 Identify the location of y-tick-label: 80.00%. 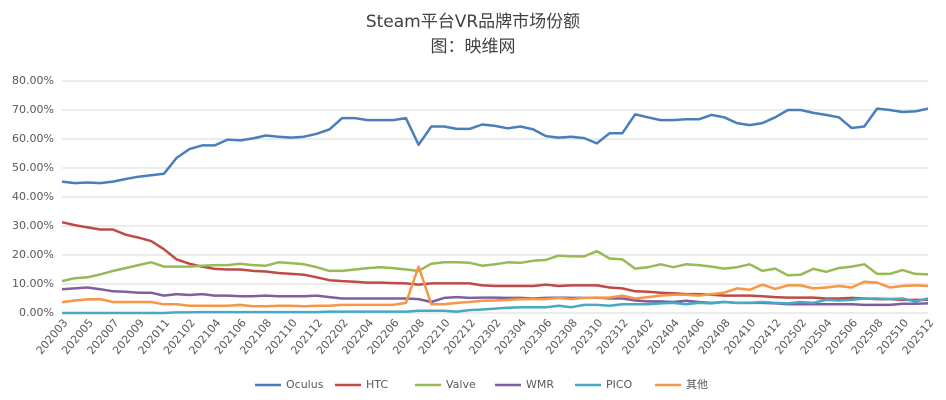
(33, 80).